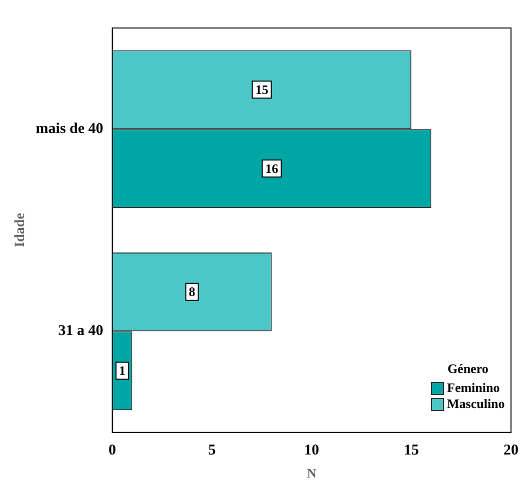 The image size is (531, 494). Describe the element at coordinates (212, 450) in the screenshot. I see `x-tick-label: 5` at that location.